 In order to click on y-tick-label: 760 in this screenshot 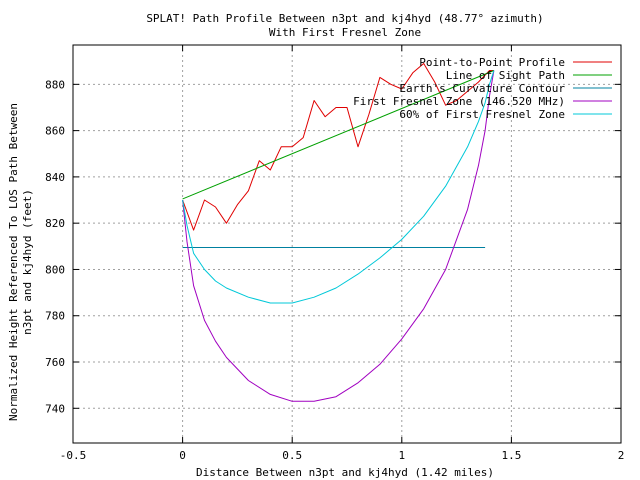, I will do `click(55, 362)`.